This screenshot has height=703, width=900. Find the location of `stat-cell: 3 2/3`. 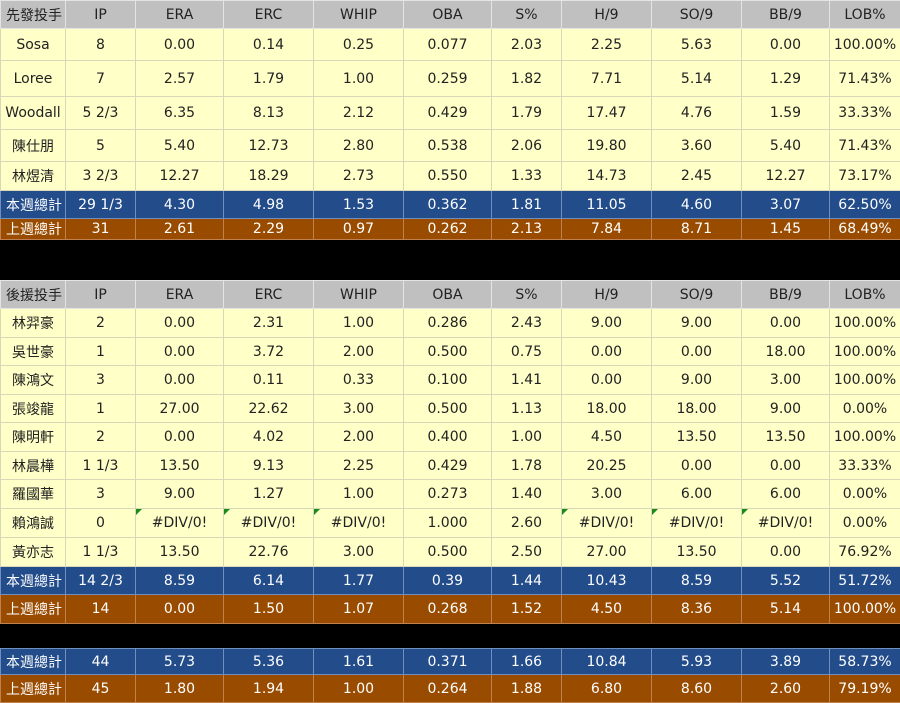

stat-cell: 3 2/3 is located at coordinates (101, 176).